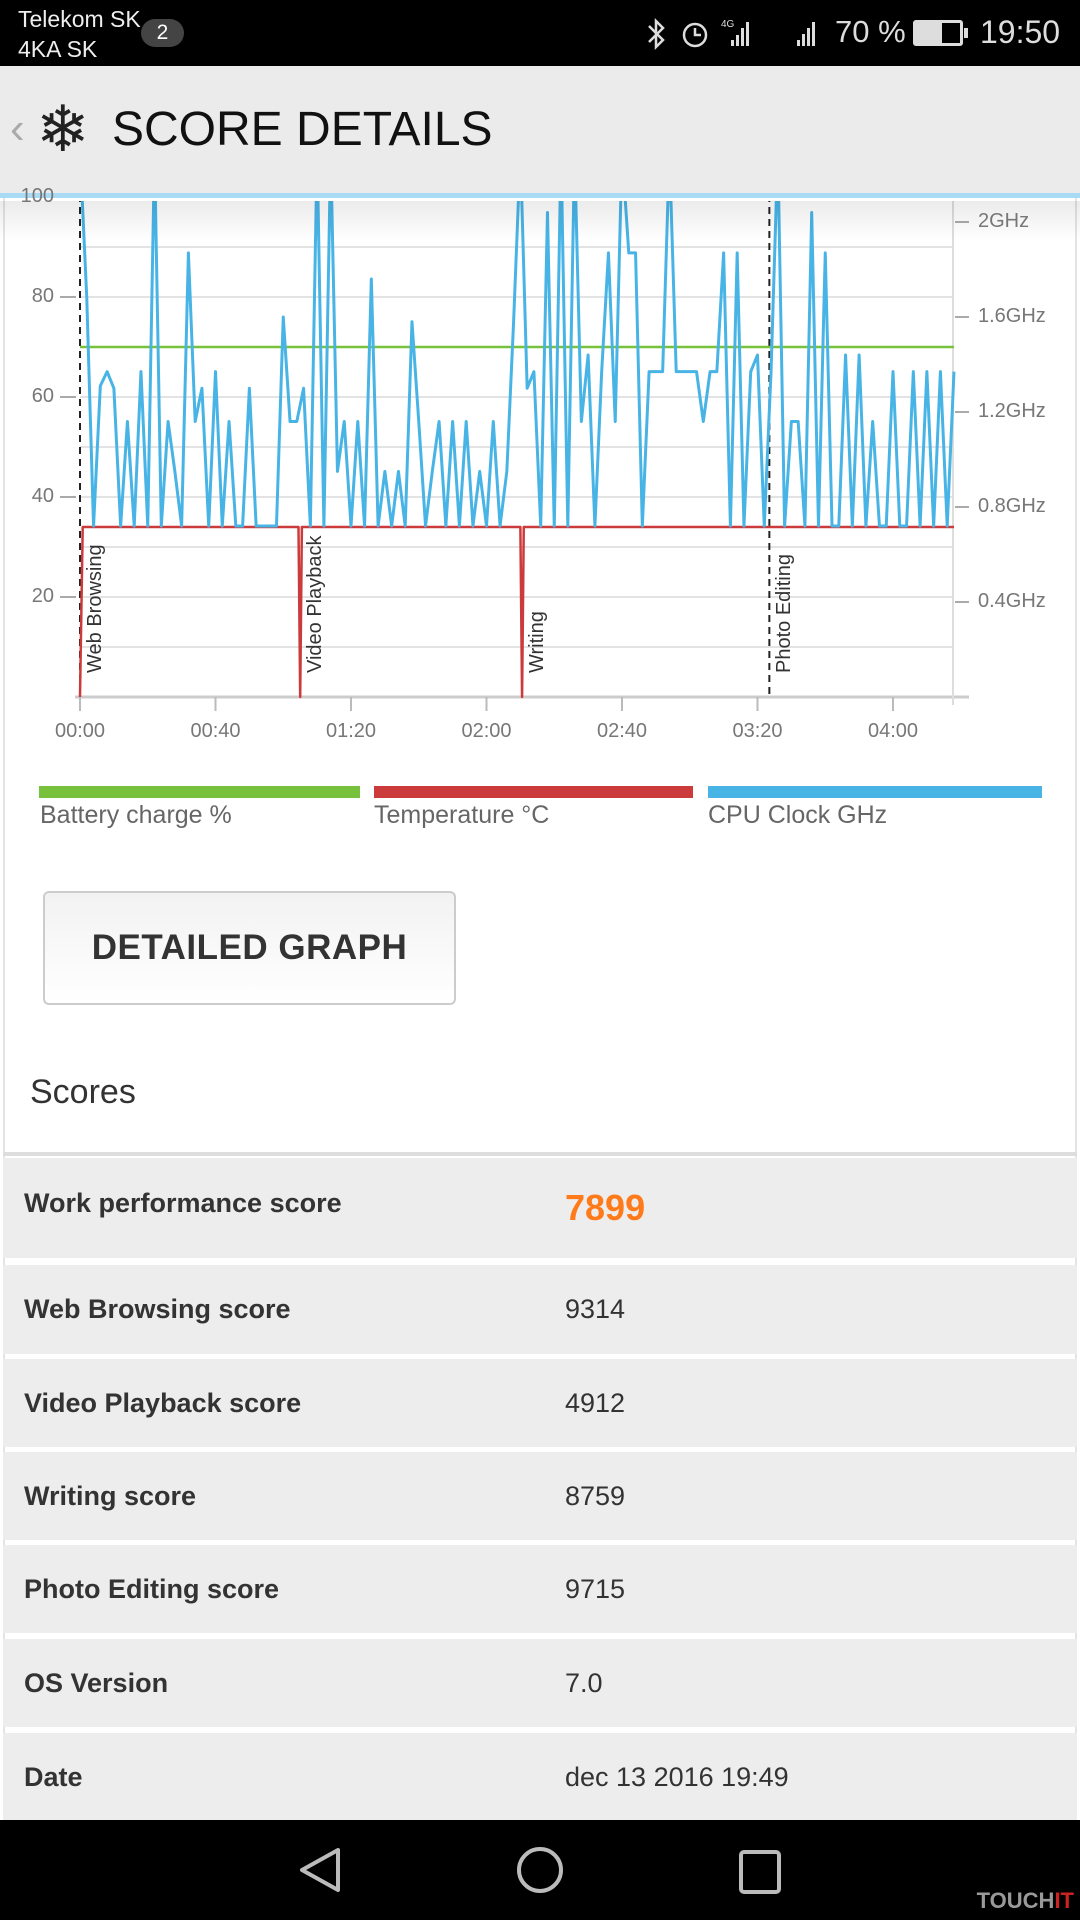  What do you see at coordinates (63, 129) in the screenshot?
I see `snowflake-icon: ❄` at bounding box center [63, 129].